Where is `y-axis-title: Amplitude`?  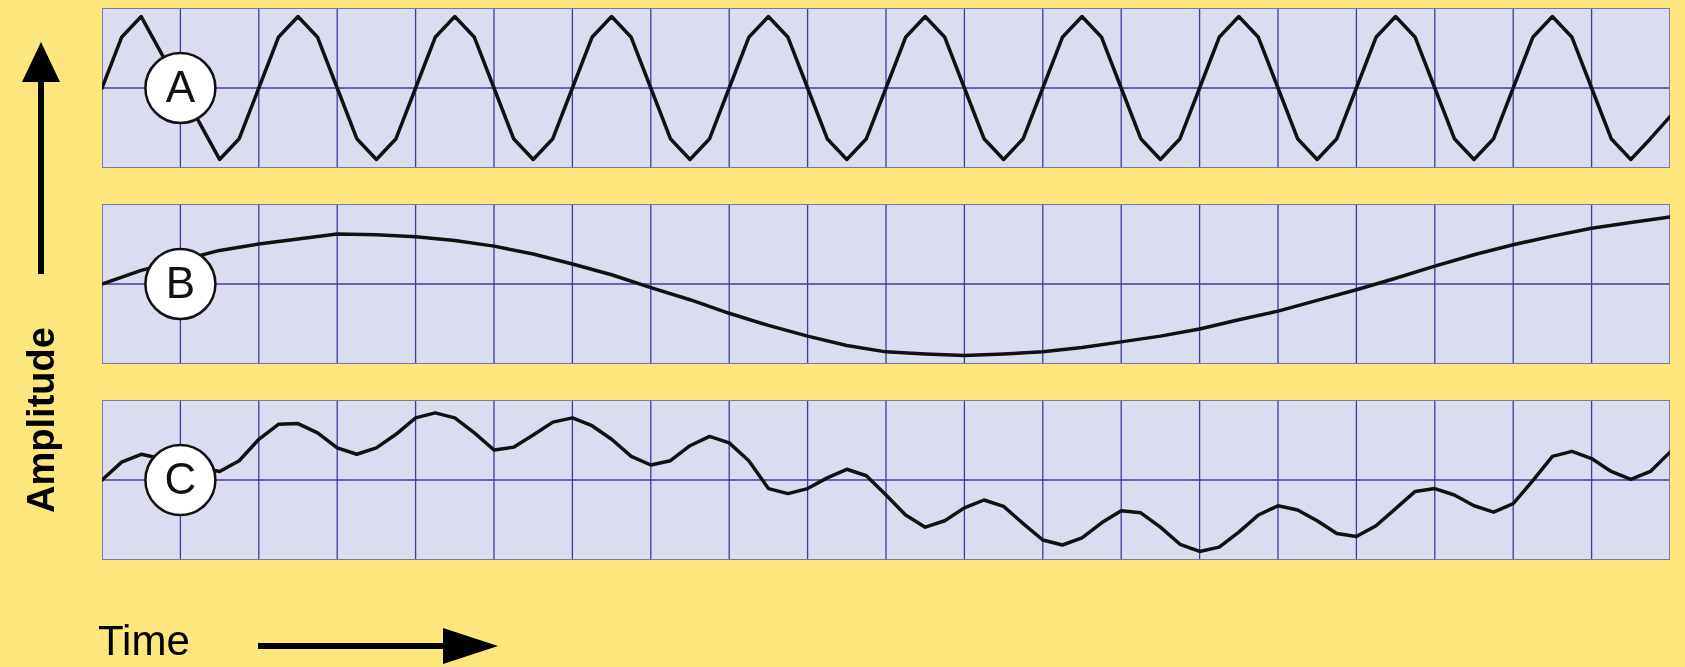
y-axis-title: Amplitude is located at coordinates (41, 420).